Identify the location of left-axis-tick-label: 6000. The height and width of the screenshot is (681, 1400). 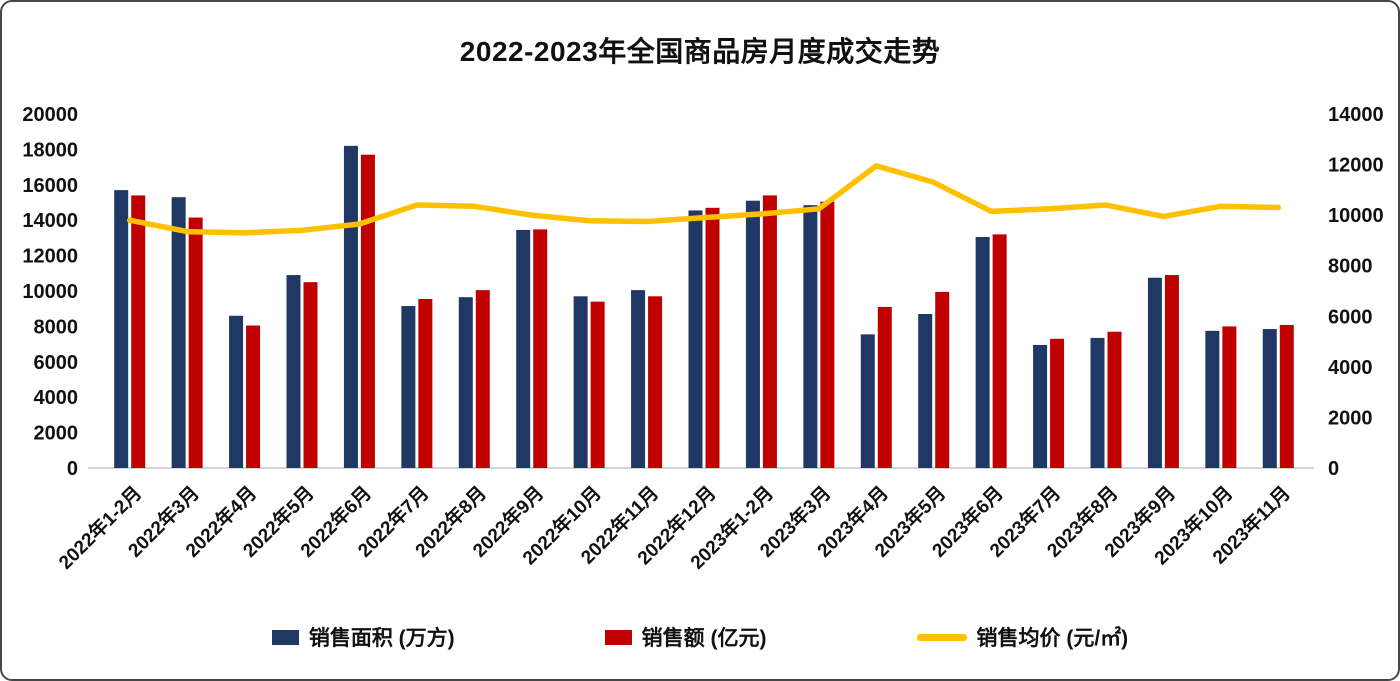
(56, 363).